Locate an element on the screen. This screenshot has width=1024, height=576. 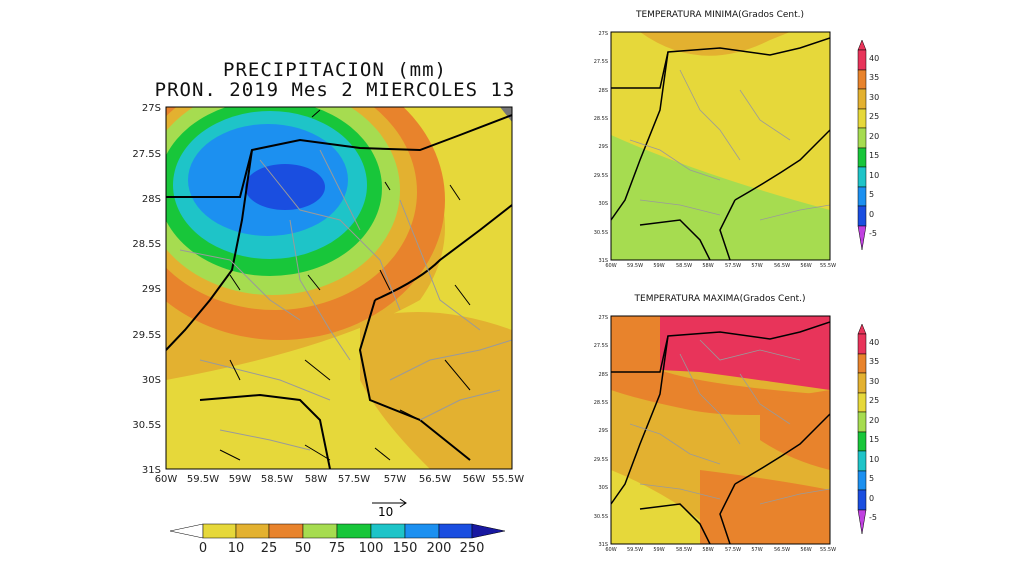
tmax-colorbar-label: -5 is located at coordinates (873, 517).